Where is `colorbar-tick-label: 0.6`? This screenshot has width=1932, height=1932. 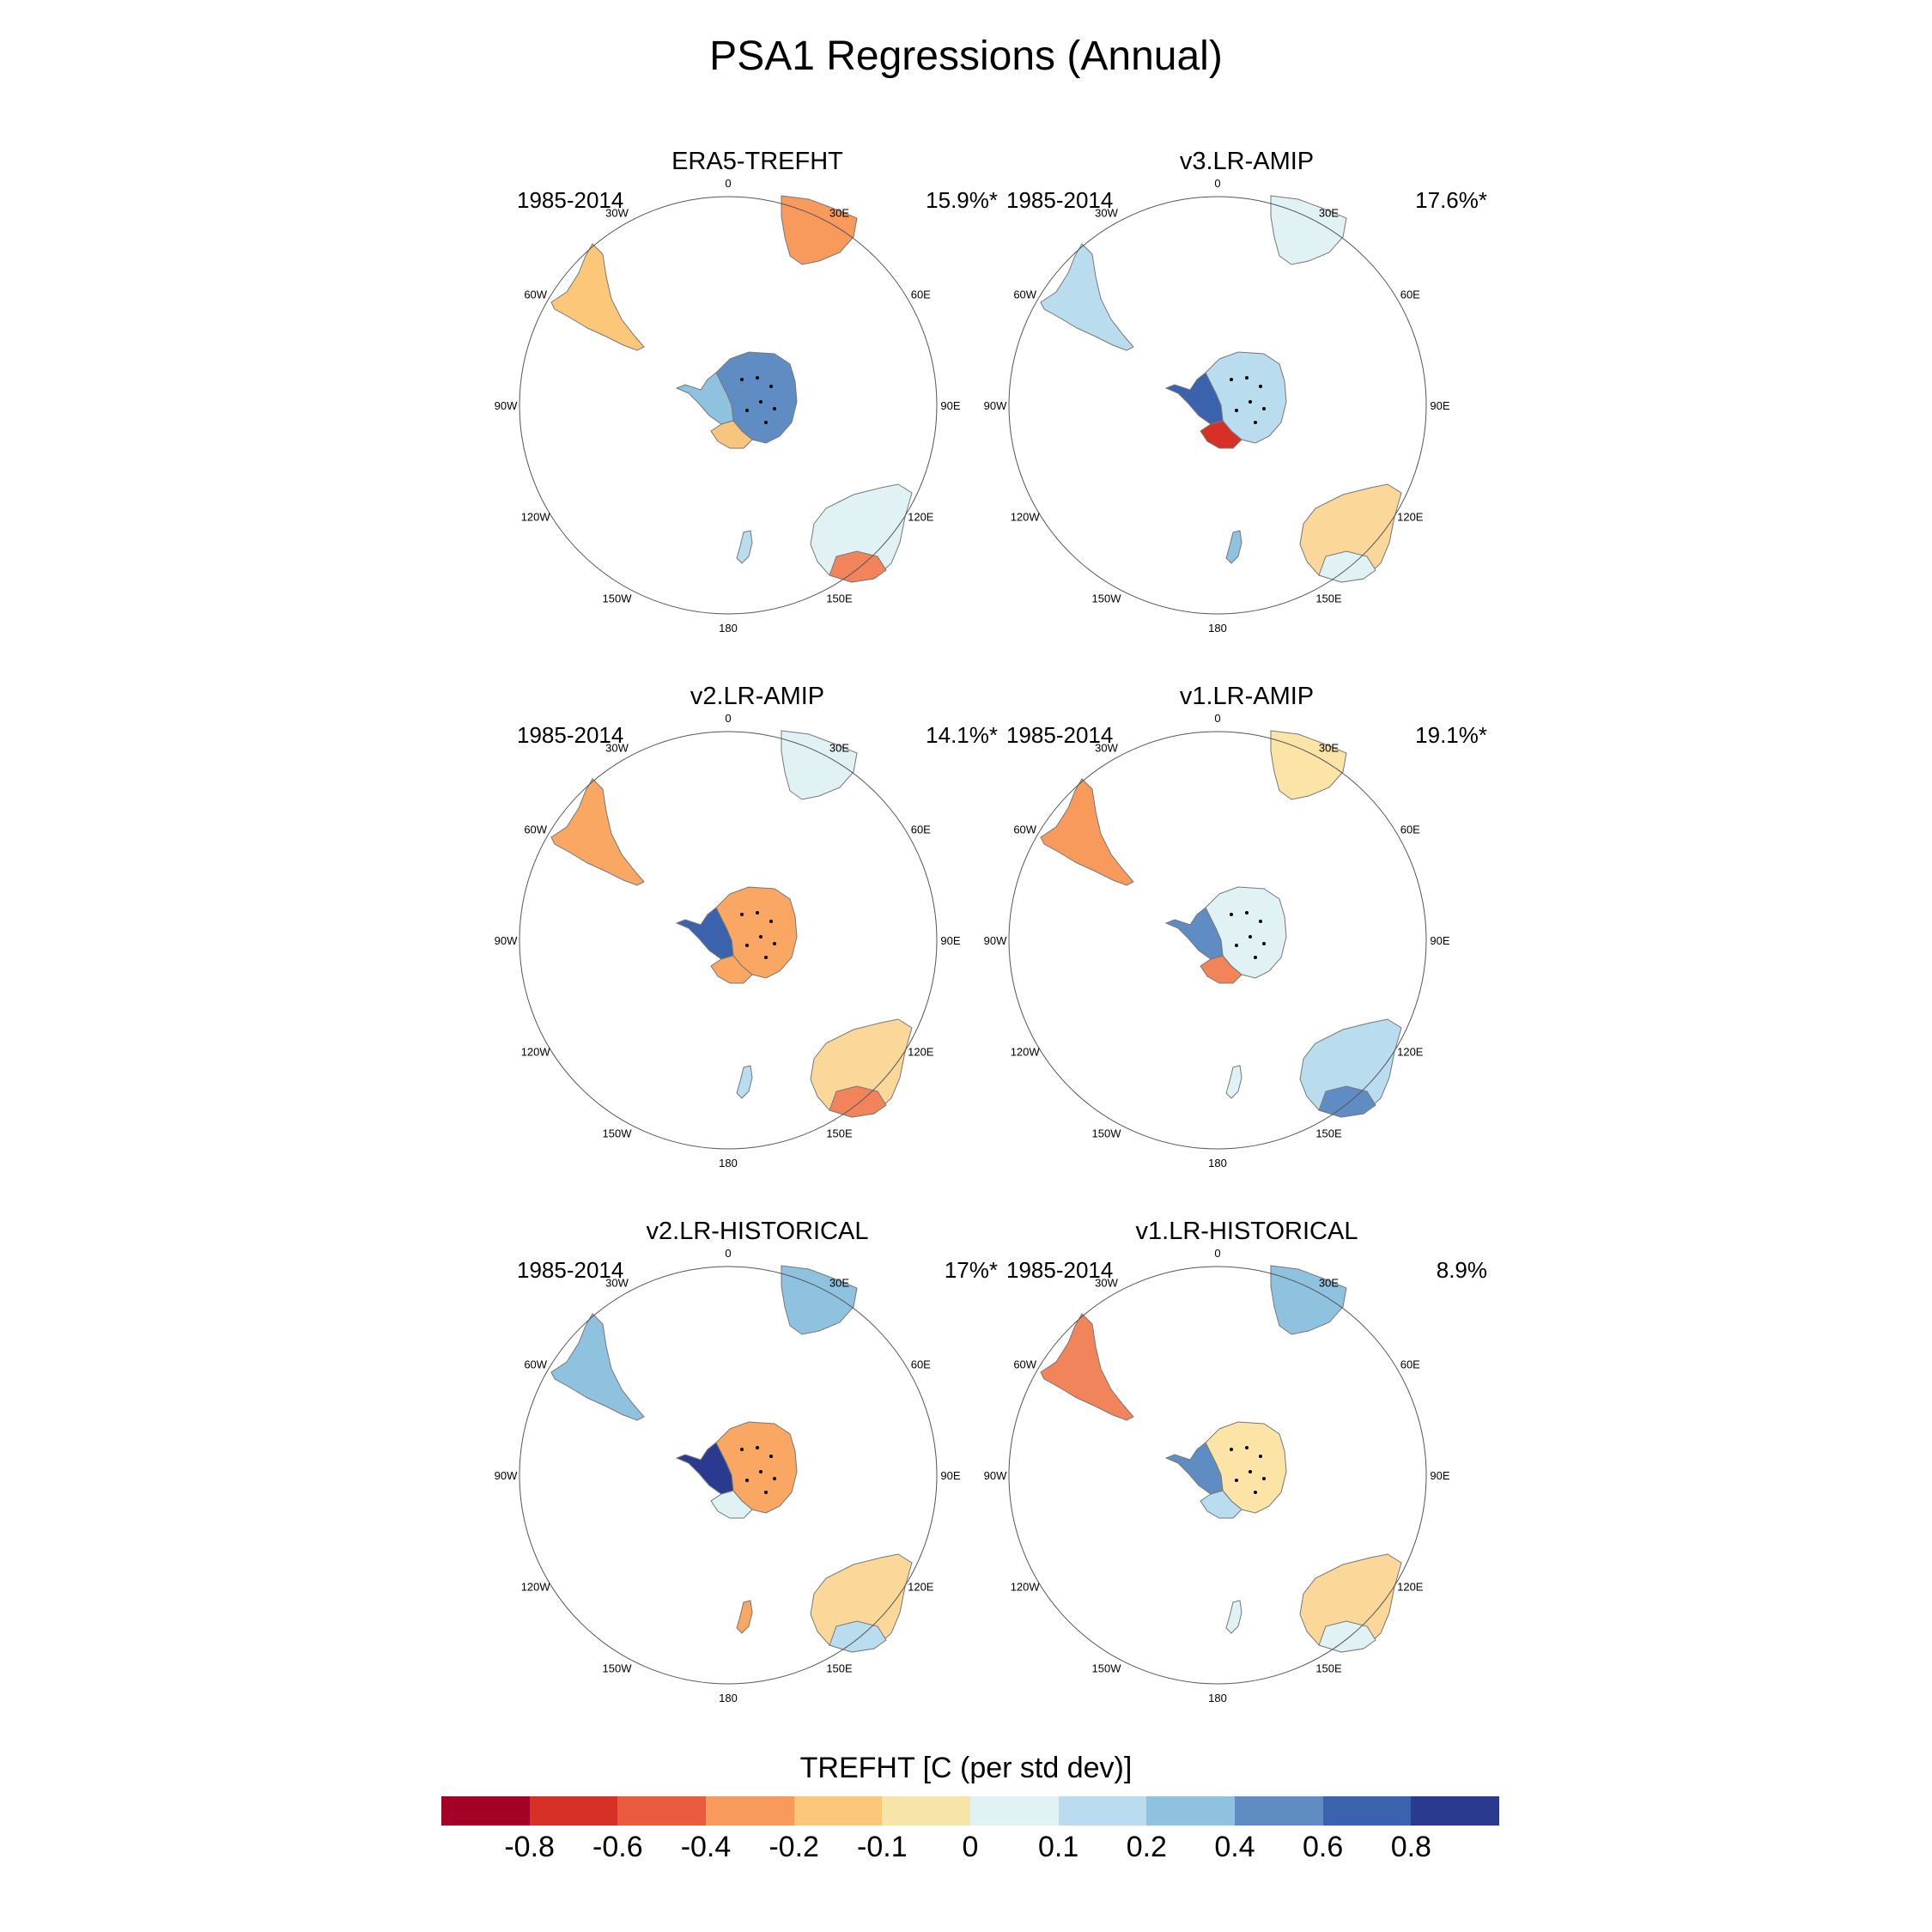
colorbar-tick-label: 0.6 is located at coordinates (1323, 1847).